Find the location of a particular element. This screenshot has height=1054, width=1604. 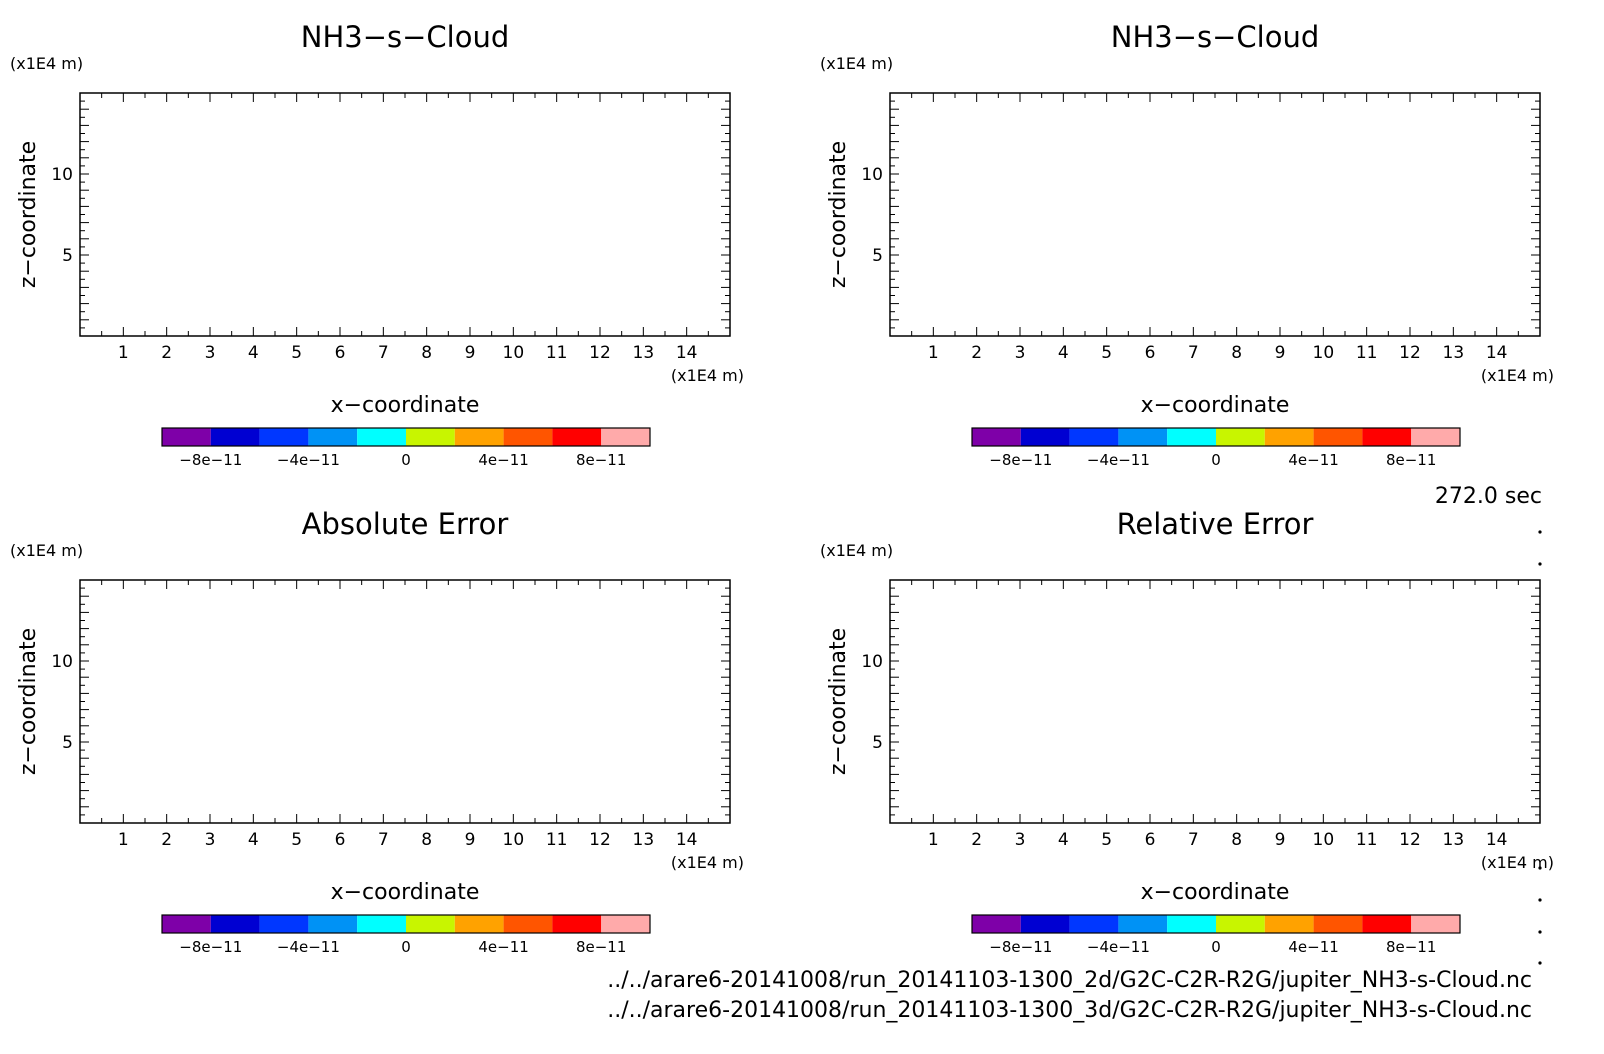

colorbar-frame is located at coordinates (1216, 924).